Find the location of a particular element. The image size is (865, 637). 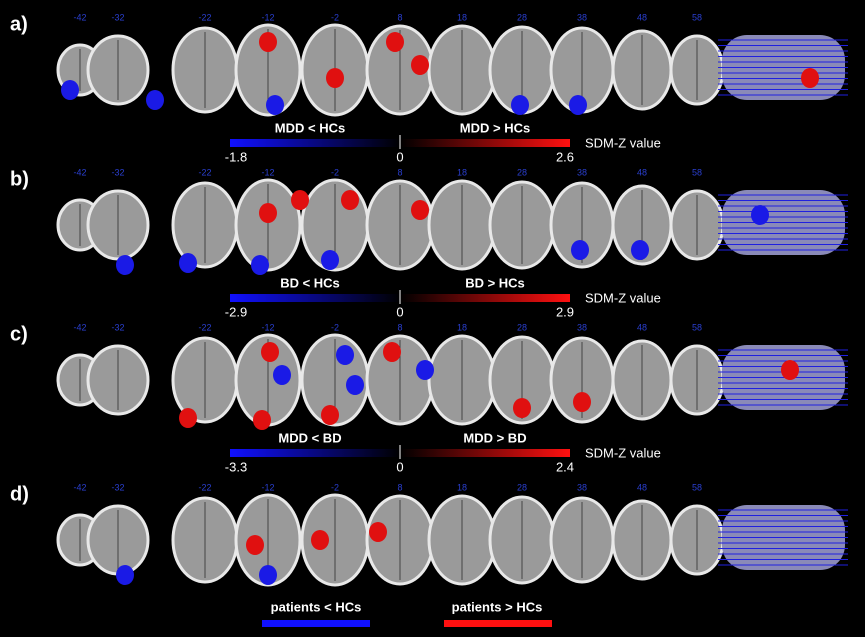

left-label: BD < HCs is located at coordinates (310, 282).